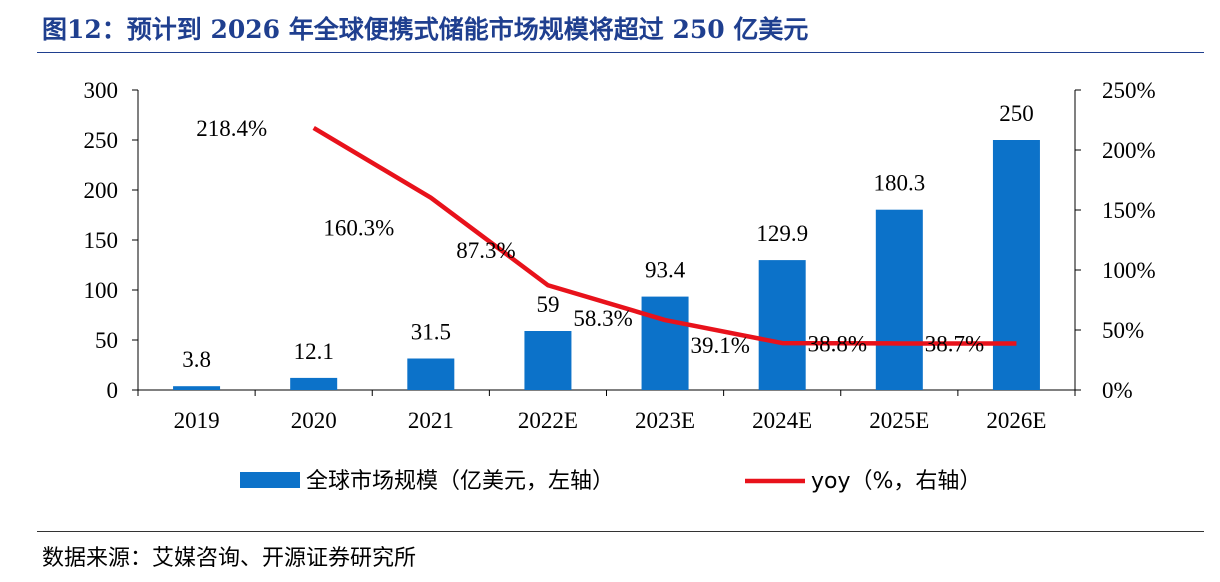 The width and height of the screenshot is (1220, 582). I want to click on legend: 全球市场规模（亿美元，左轴） yoy（%，右轴）, so click(610, 481).